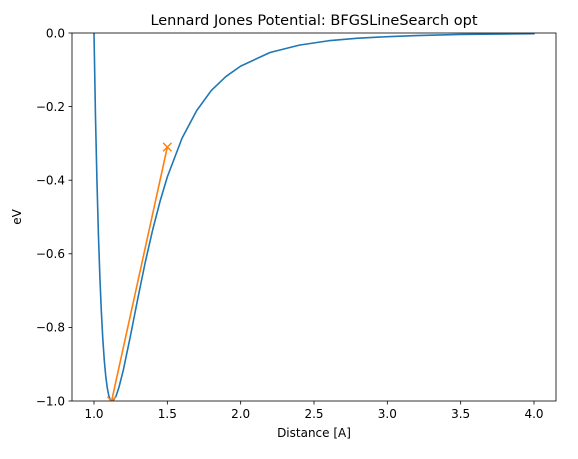 The width and height of the screenshot is (578, 459). Describe the element at coordinates (50, 401) in the screenshot. I see `y-tick-label: −1.0` at that location.